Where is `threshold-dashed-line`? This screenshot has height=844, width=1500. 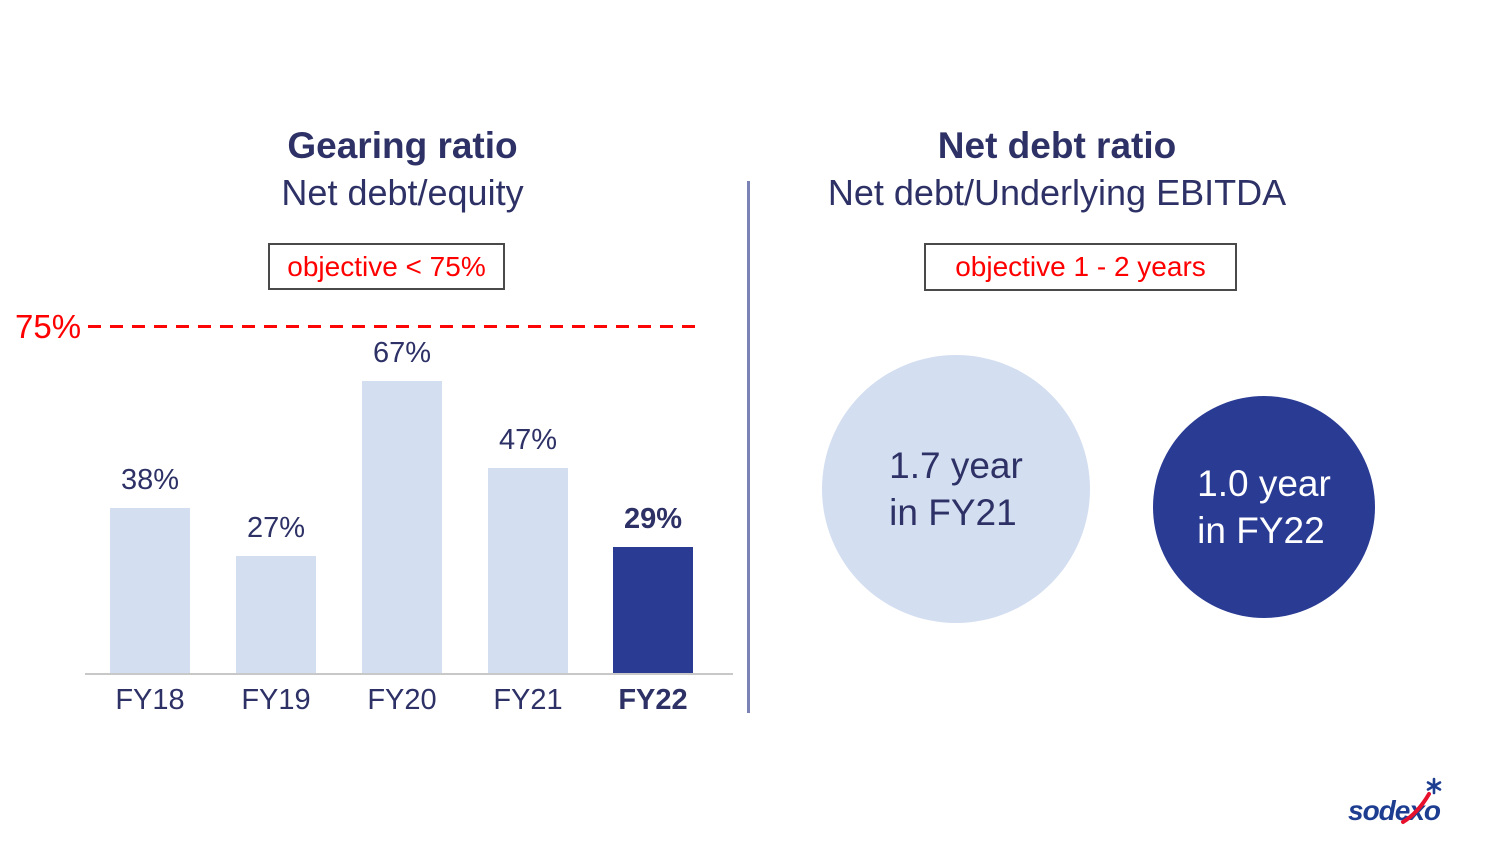
threshold-dashed-line is located at coordinates (392, 326).